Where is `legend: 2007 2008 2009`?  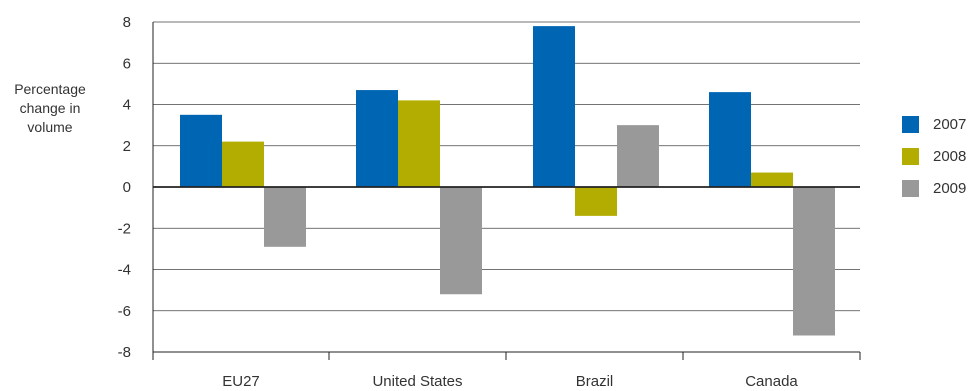 legend: 2007 2008 2009 is located at coordinates (934, 156).